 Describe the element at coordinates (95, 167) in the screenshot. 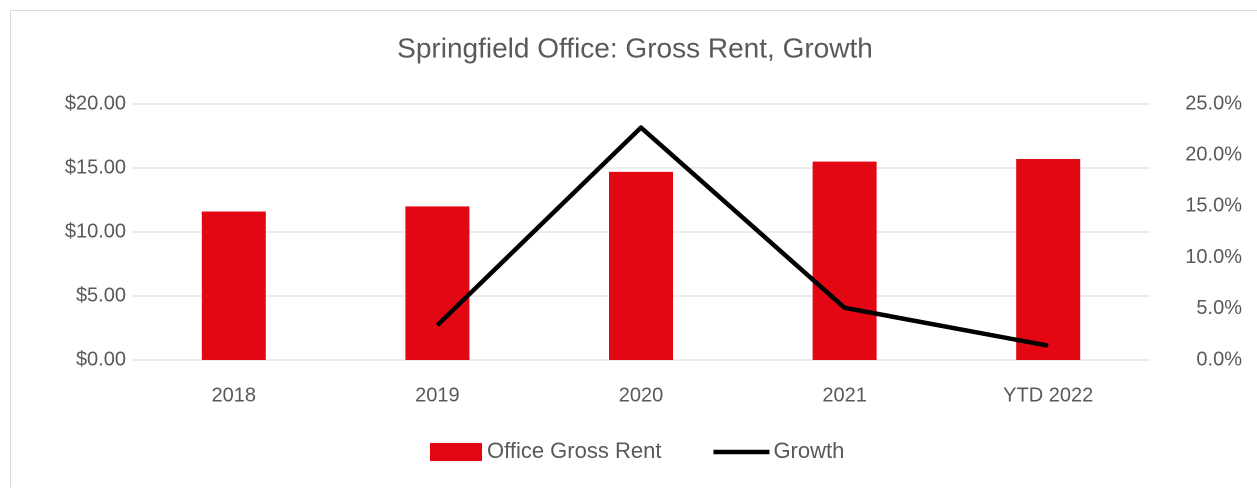

I see `y-tick-label: $15.00` at that location.